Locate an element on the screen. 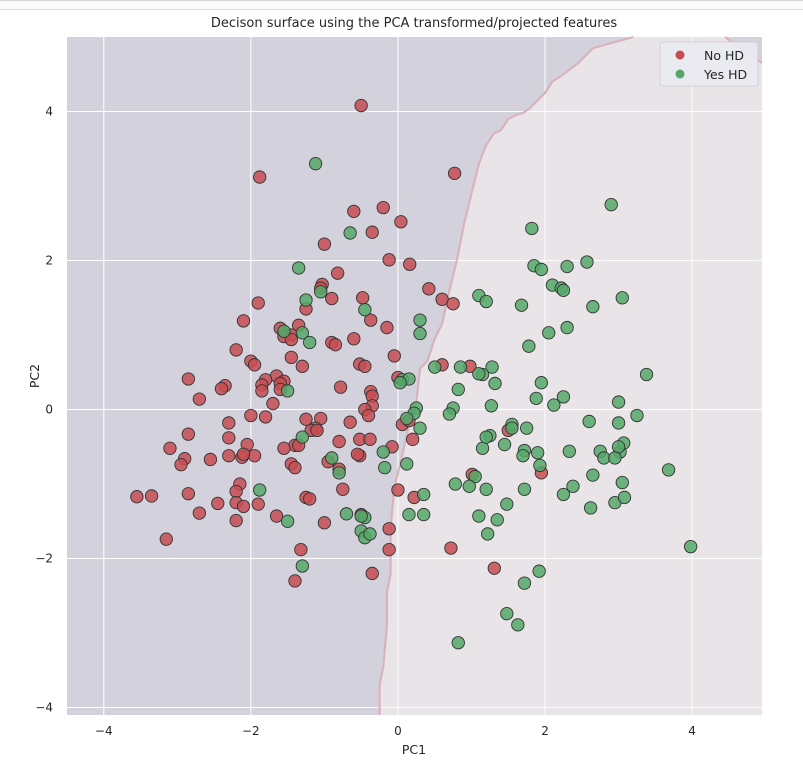 This screenshot has width=803, height=775. legend-marker-no-hd is located at coordinates (680, 55).